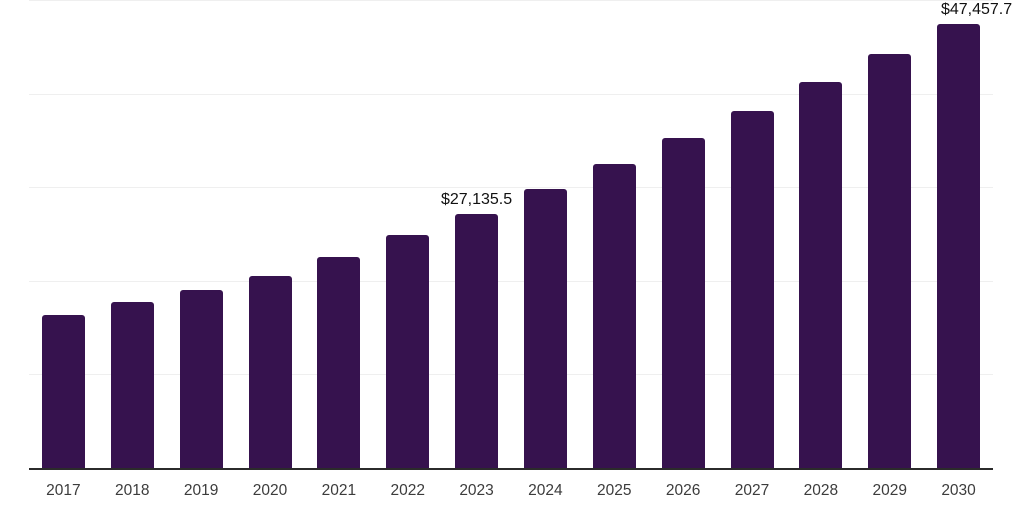  I want to click on bar-2026, so click(683, 302).